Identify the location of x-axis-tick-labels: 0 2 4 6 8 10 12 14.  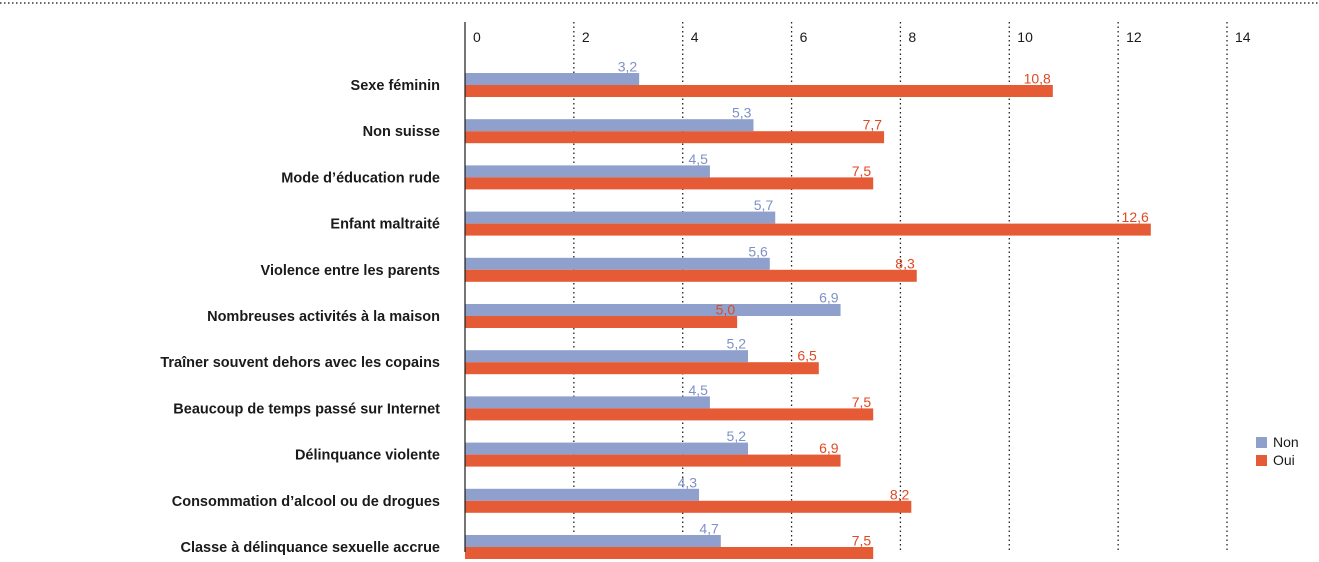
(862, 37).